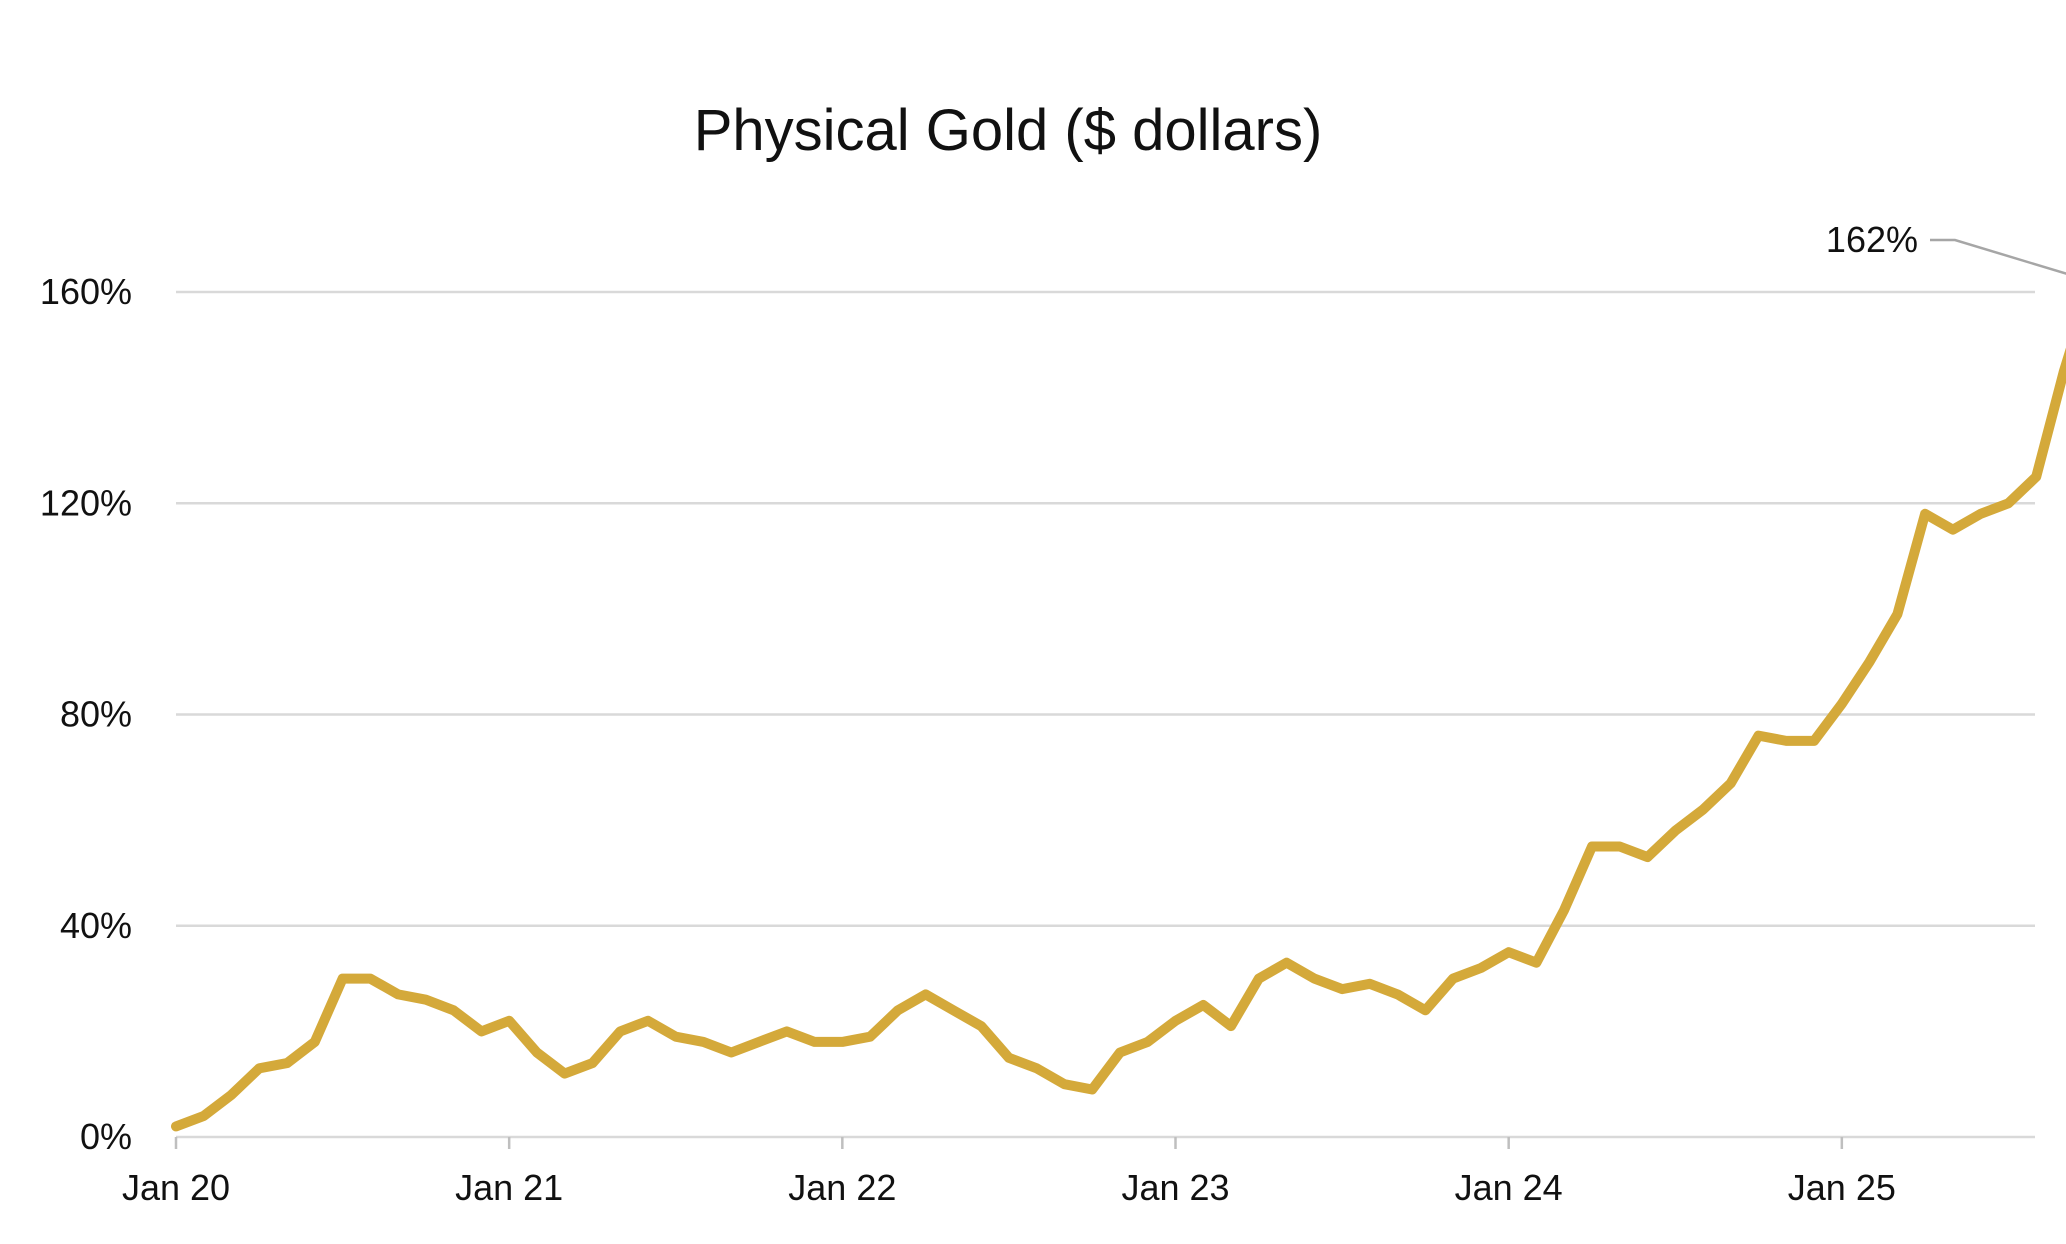 This screenshot has height=1244, width=2066. Describe the element at coordinates (1509, 1187) in the screenshot. I see `x-tick-label: Jan 24` at that location.